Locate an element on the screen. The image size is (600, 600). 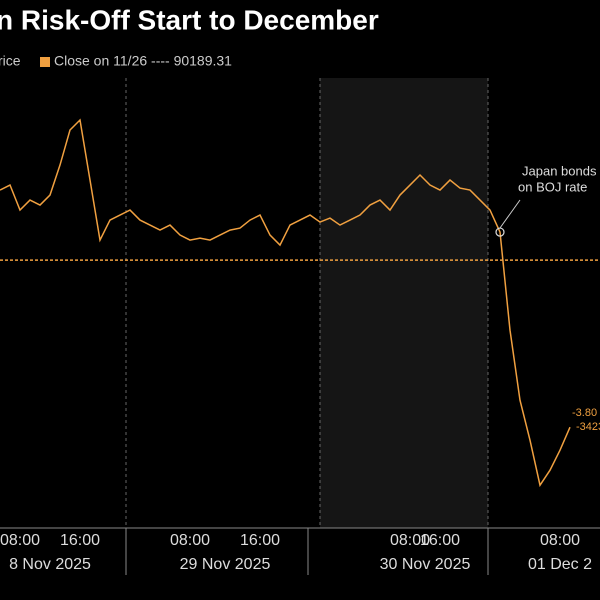
legend-swatch is located at coordinates (45, 62).